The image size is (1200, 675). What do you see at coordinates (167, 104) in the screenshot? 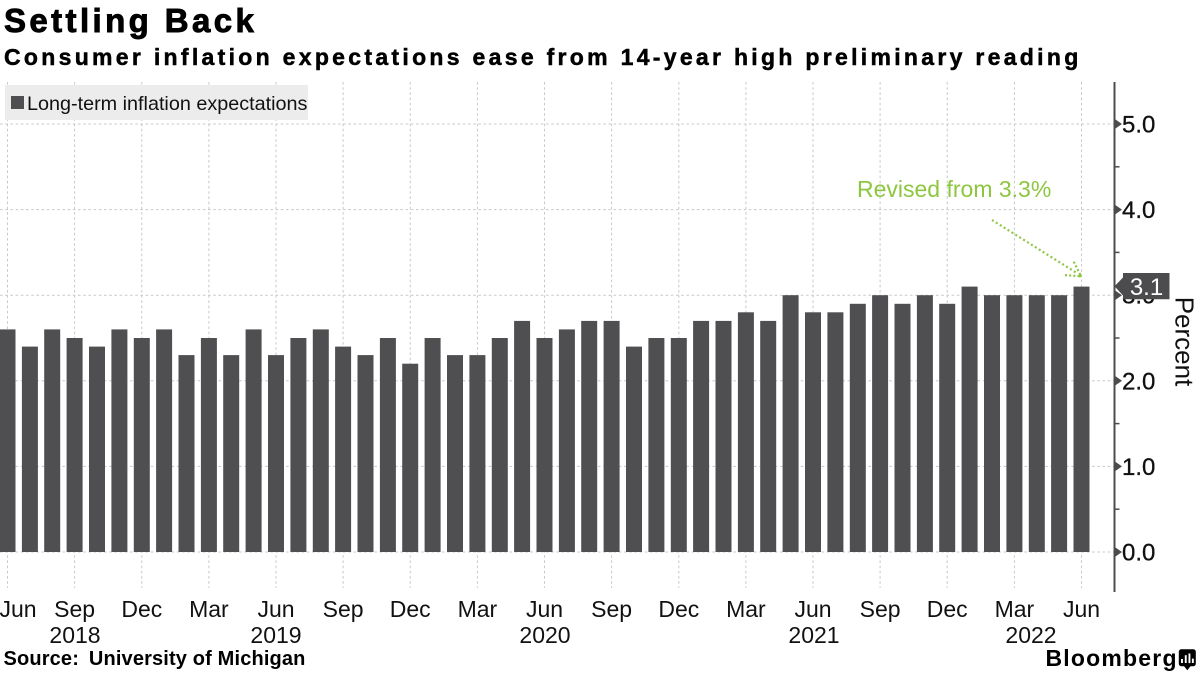
I see `svg-text:Long-term inflation expectatio: Long-term inflation expectations` at bounding box center [167, 104].